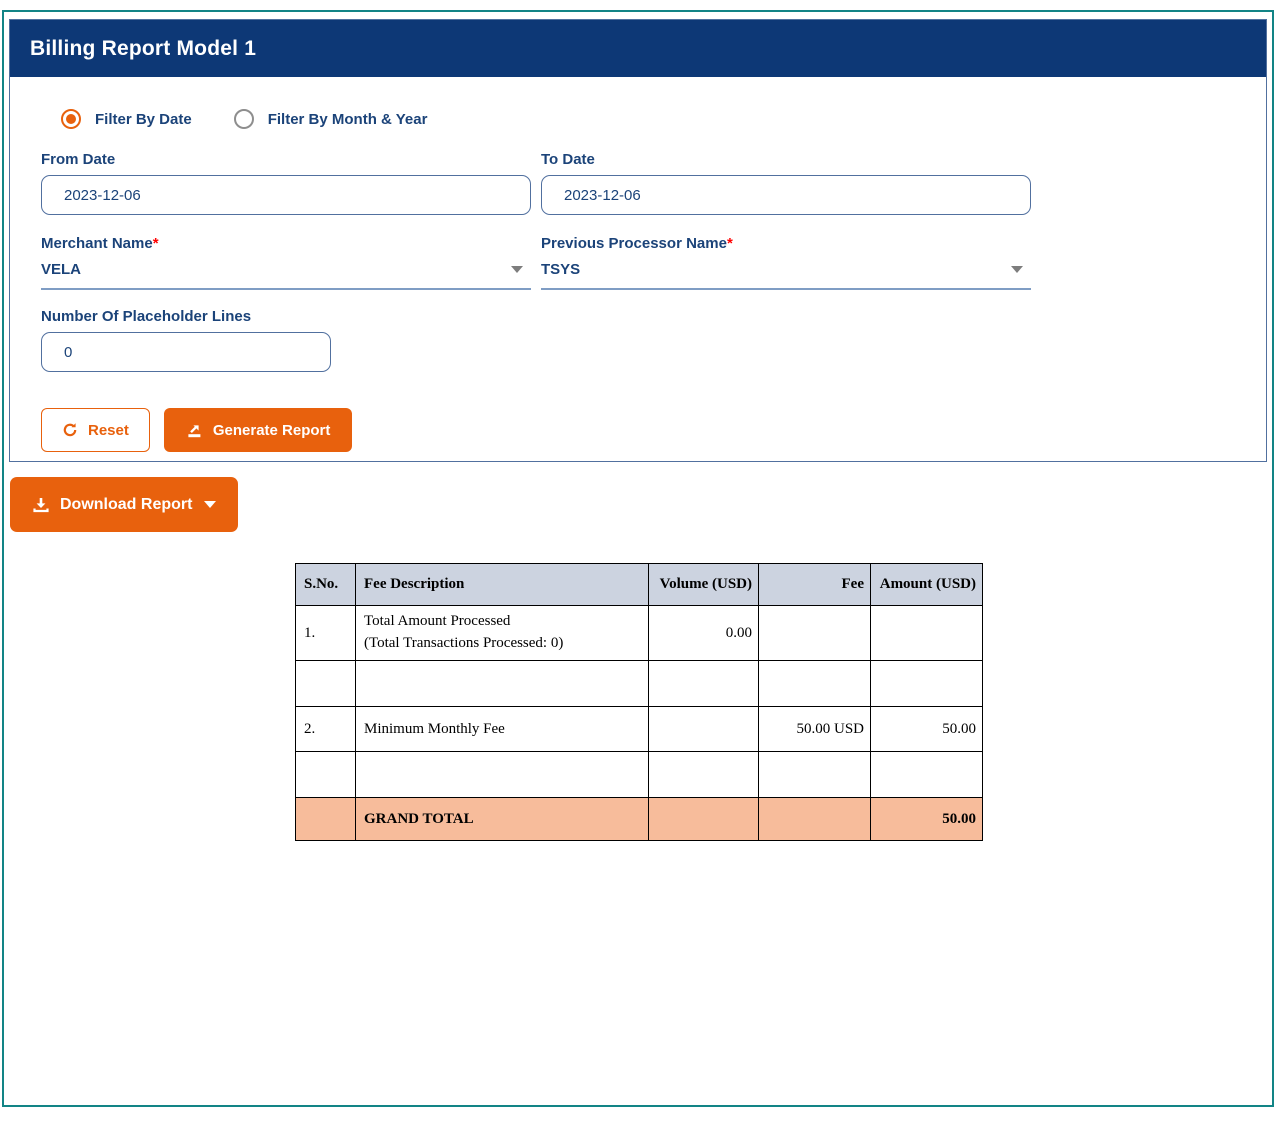  What do you see at coordinates (729, 243) in the screenshot?
I see `processor-required-asterisk: *` at bounding box center [729, 243].